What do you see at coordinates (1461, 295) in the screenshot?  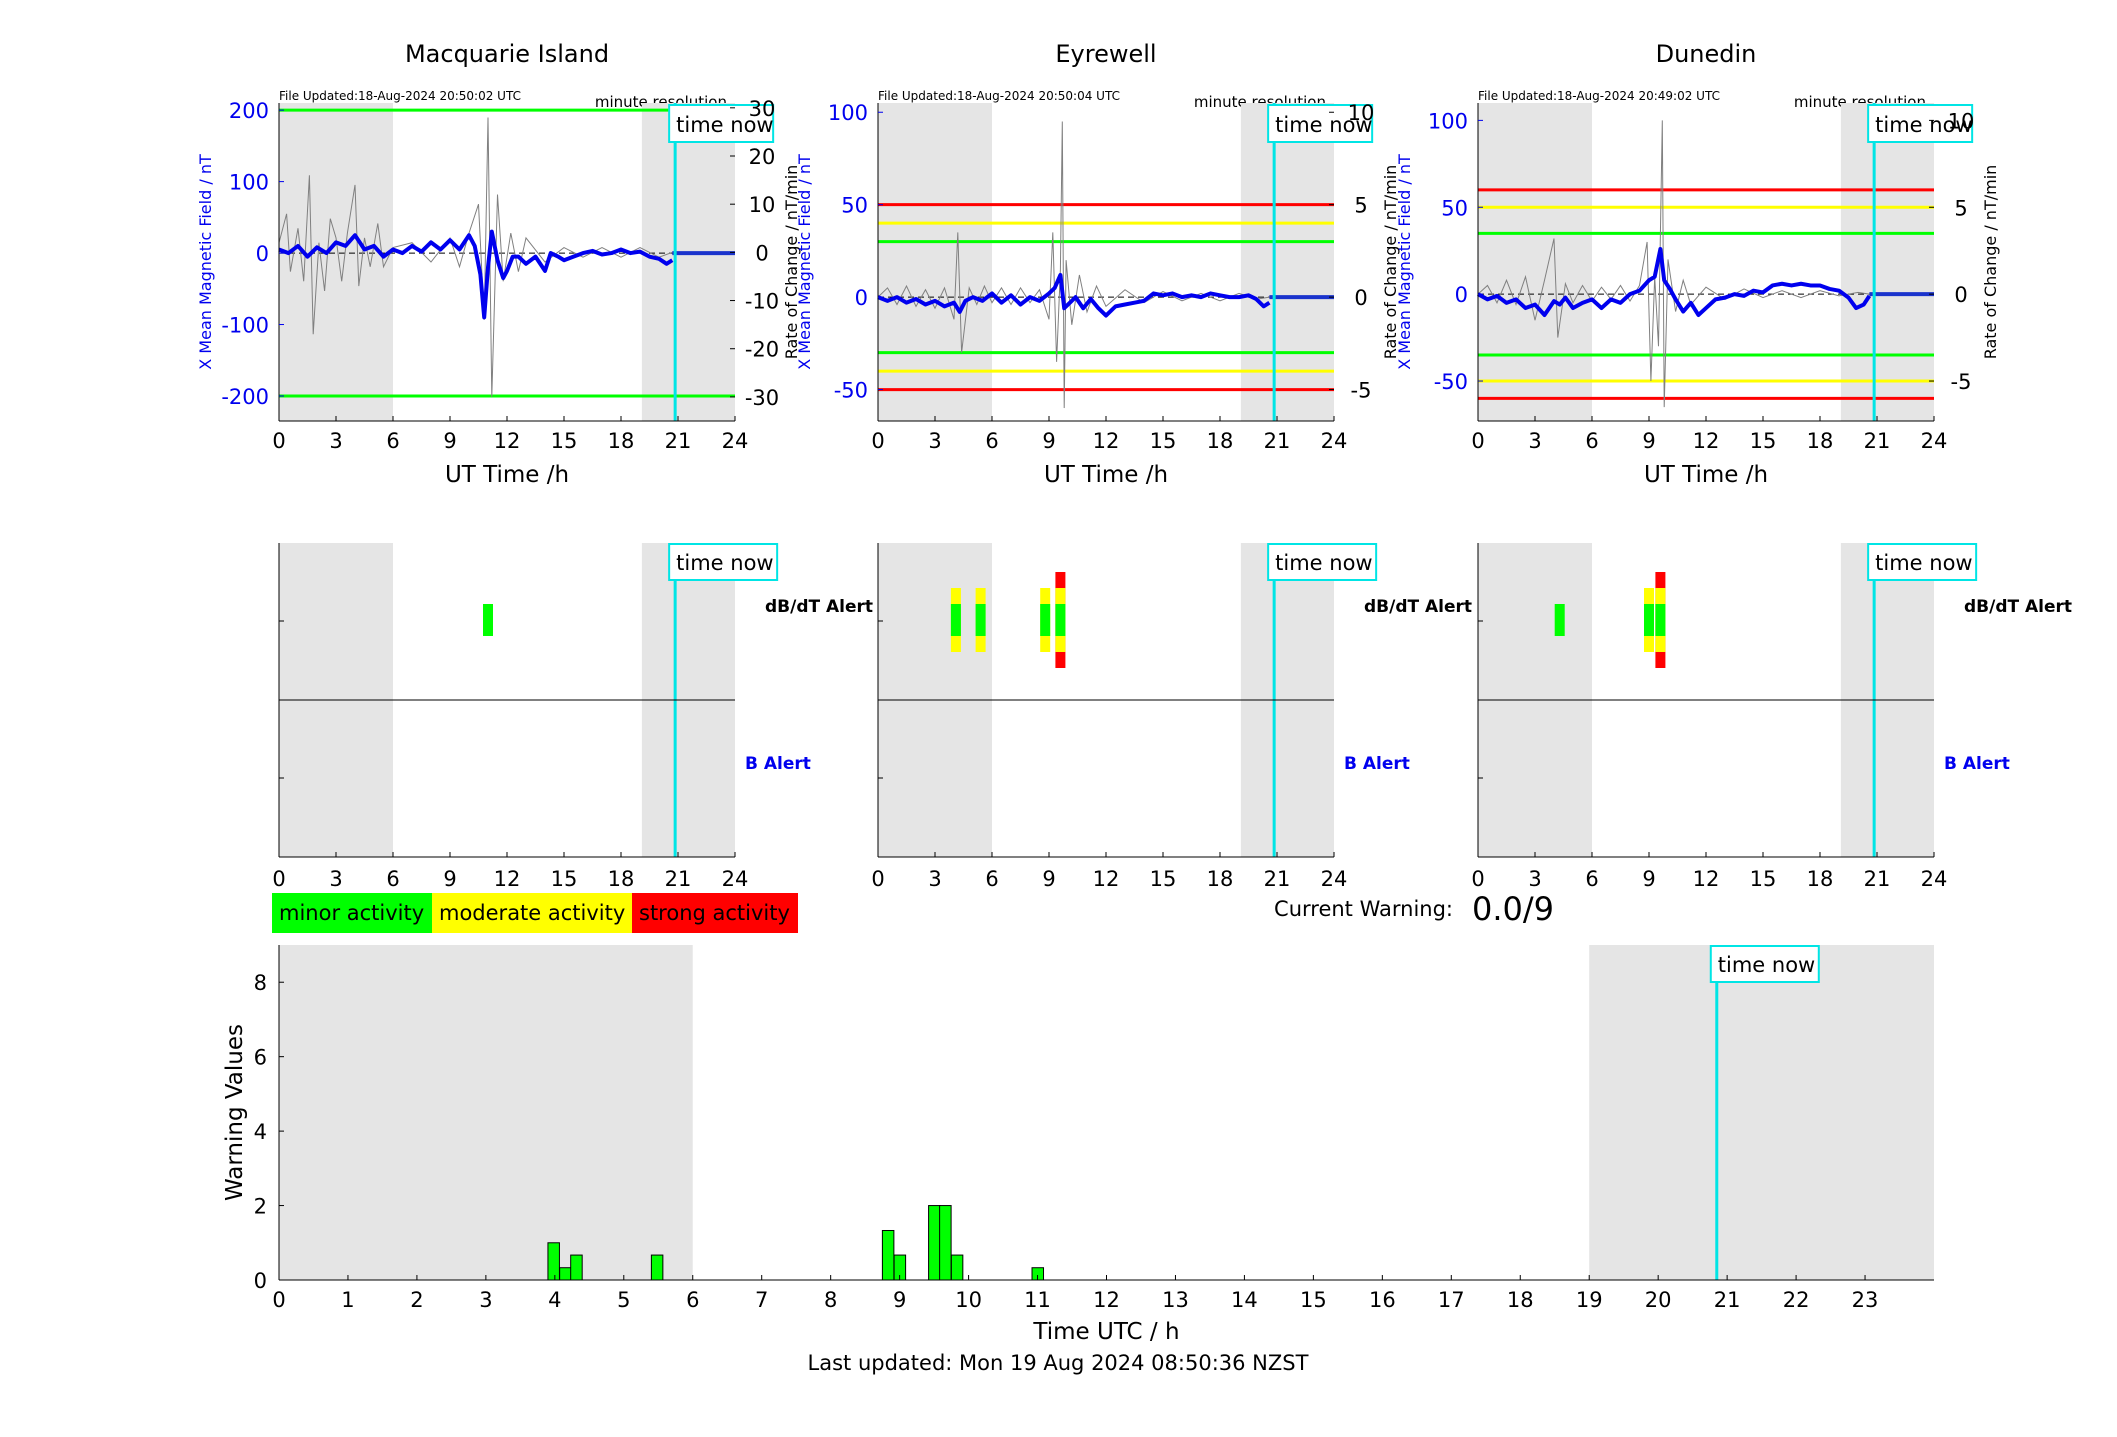 I see `y-left-tick-label: 0` at bounding box center [1461, 295].